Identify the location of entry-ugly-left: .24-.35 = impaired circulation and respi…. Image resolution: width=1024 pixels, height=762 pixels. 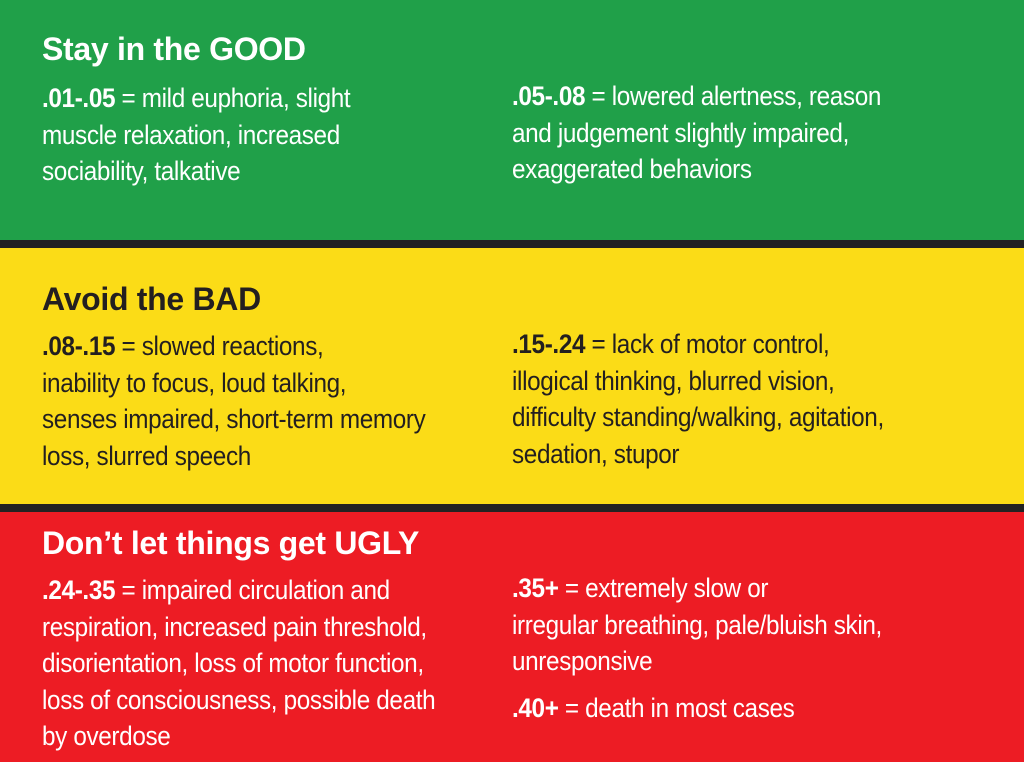
(271, 663).